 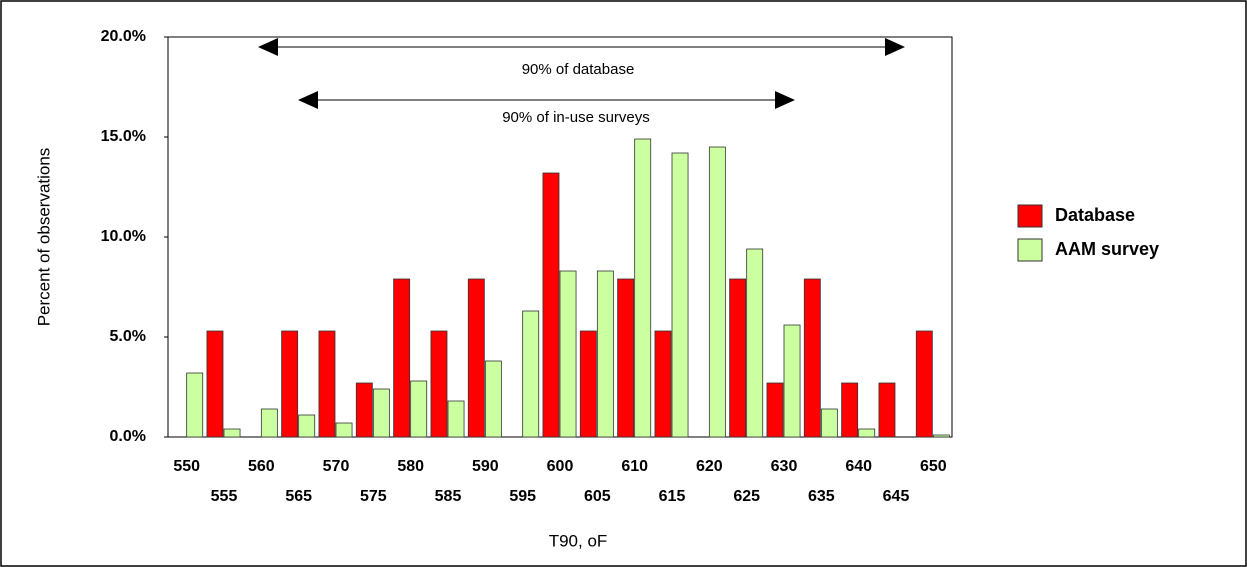 I want to click on x-tick-label: 615, so click(x=672, y=496).